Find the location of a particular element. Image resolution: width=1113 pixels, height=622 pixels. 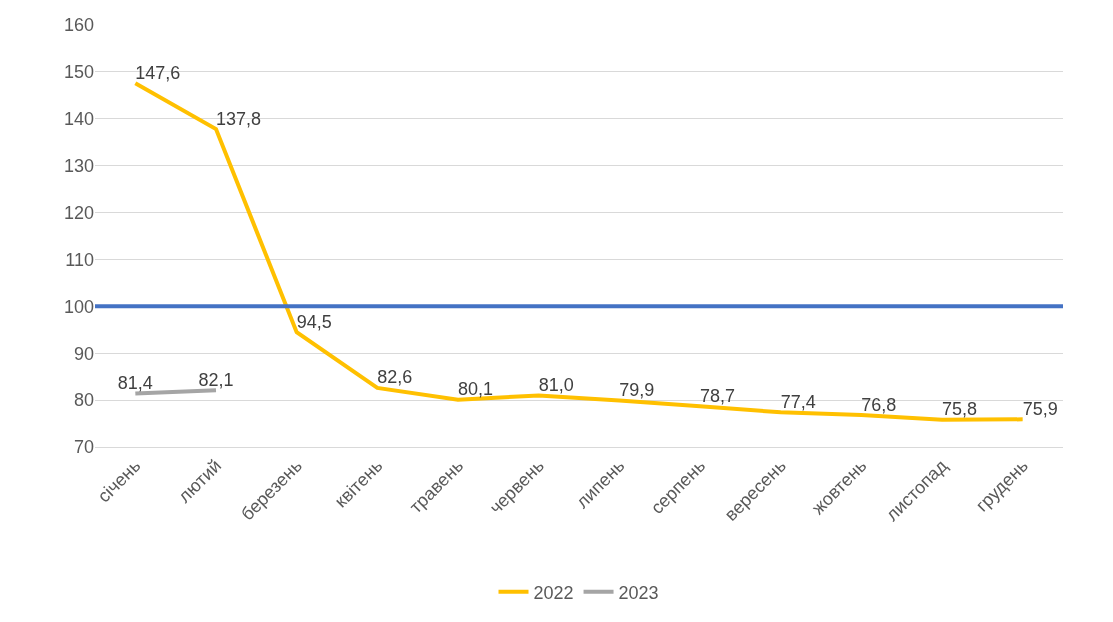

data-label: 77,4 is located at coordinates (798, 401).